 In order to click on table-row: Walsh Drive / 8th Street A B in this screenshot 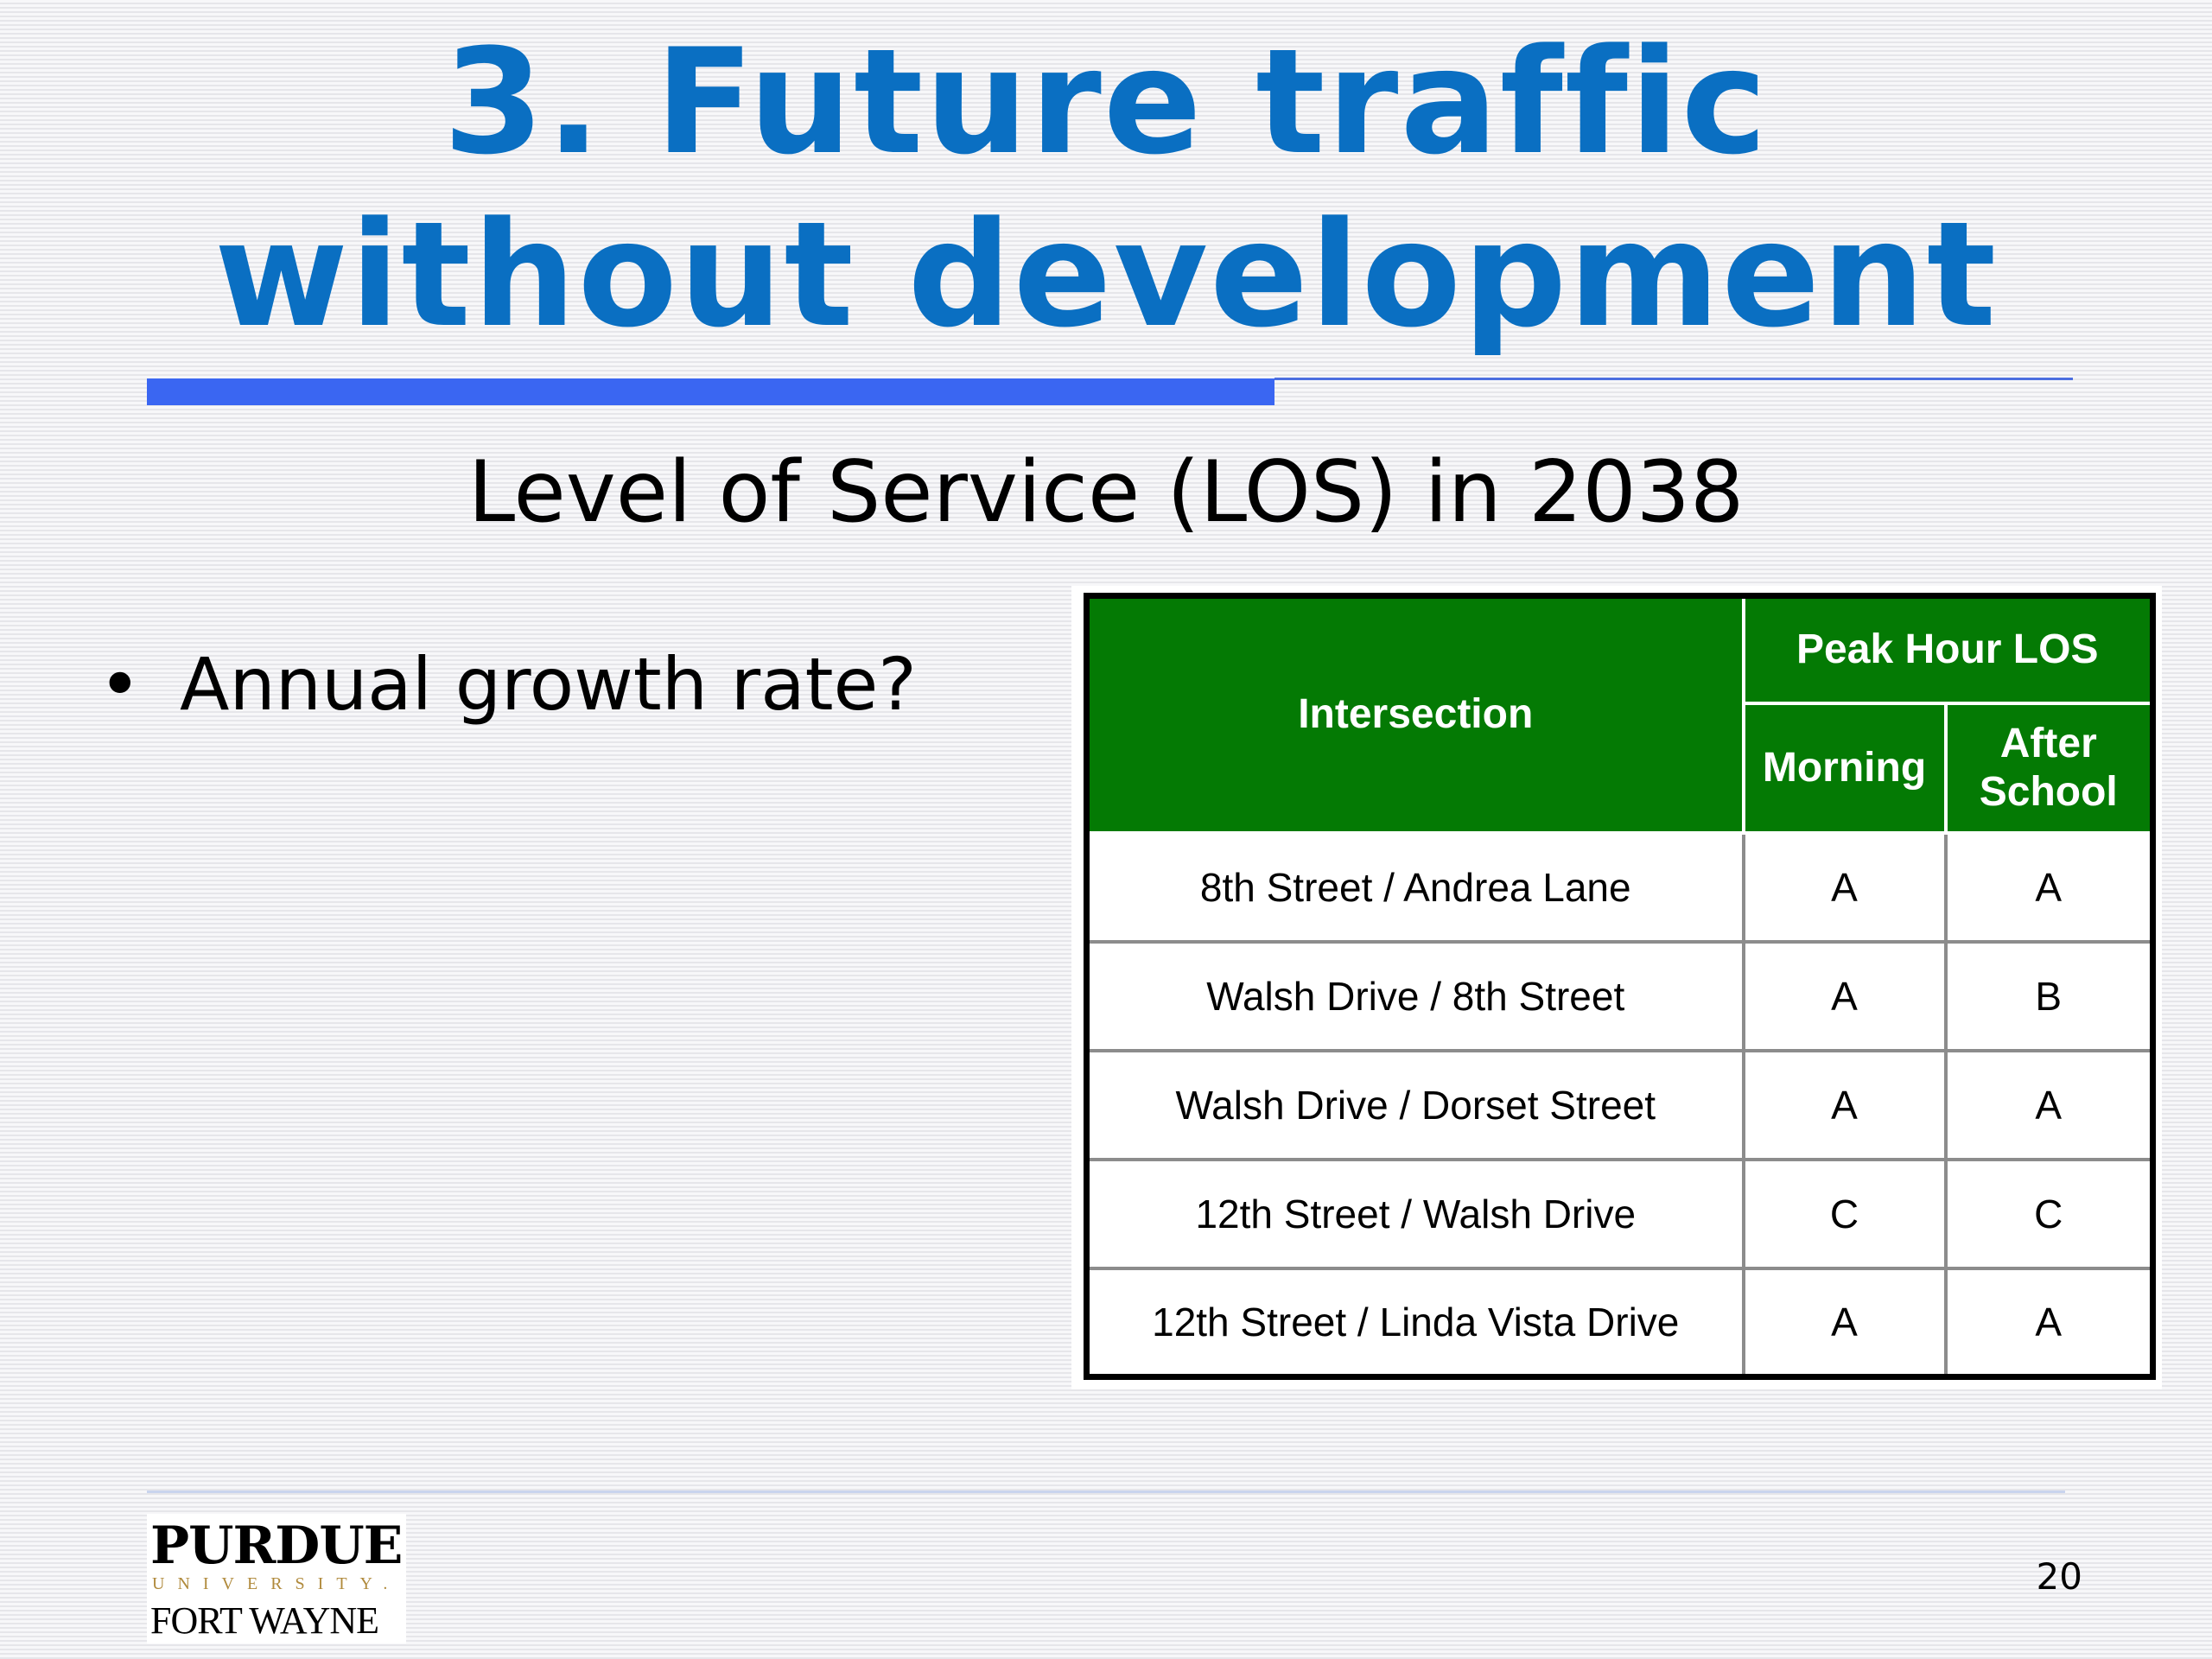, I will do `click(1619, 995)`.